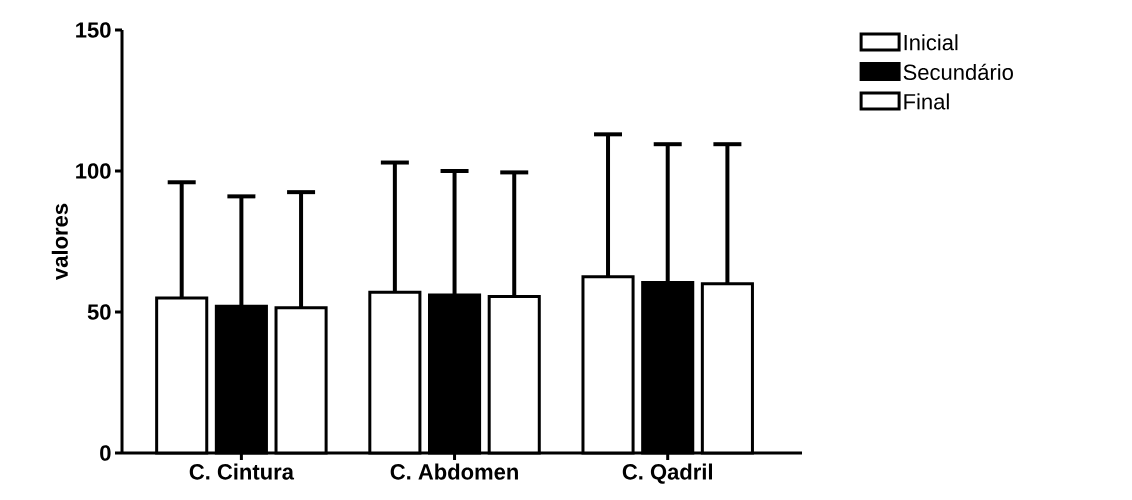 Image resolution: width=1132 pixels, height=500 pixels. What do you see at coordinates (105, 453) in the screenshot?
I see `y-tick-label: 0` at bounding box center [105, 453].